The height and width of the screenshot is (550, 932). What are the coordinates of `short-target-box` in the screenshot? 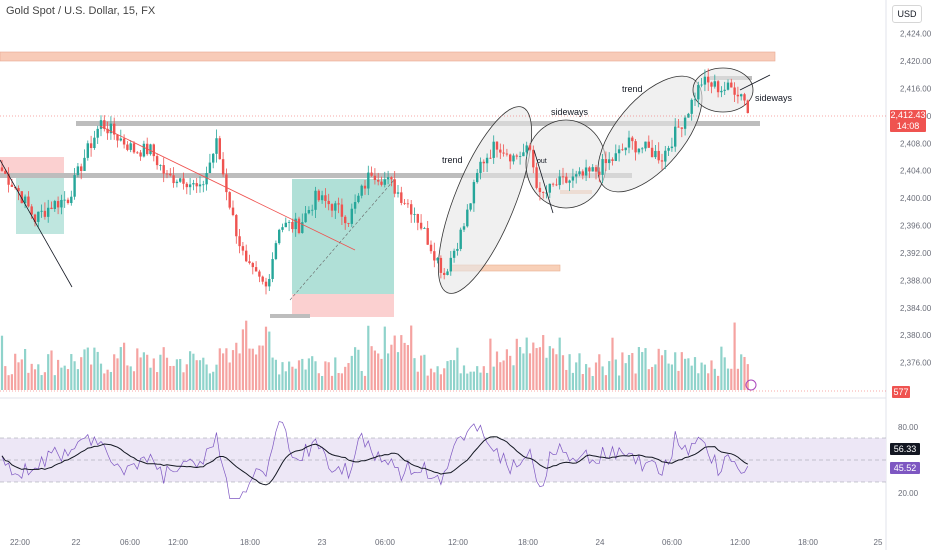 It's located at (40, 205).